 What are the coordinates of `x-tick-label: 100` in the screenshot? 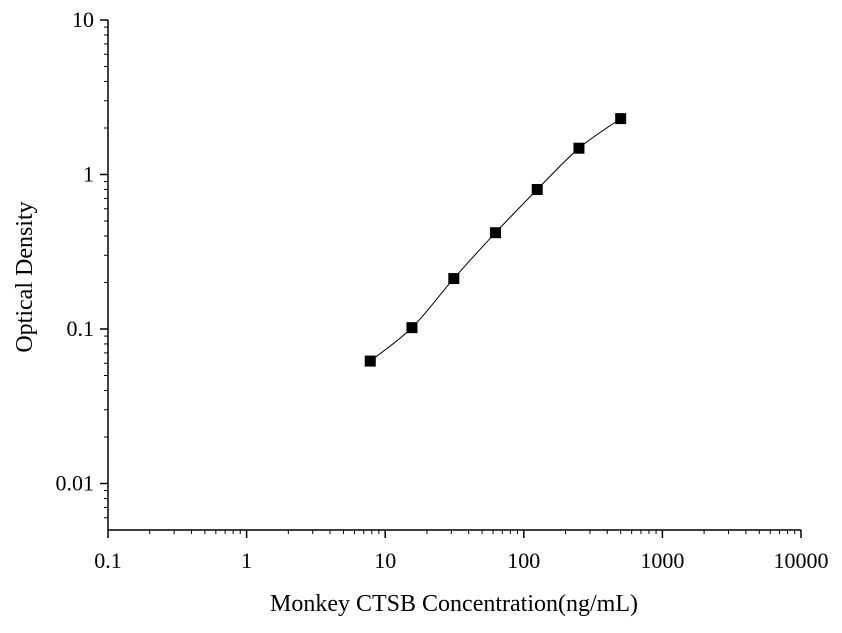 It's located at (523, 560).